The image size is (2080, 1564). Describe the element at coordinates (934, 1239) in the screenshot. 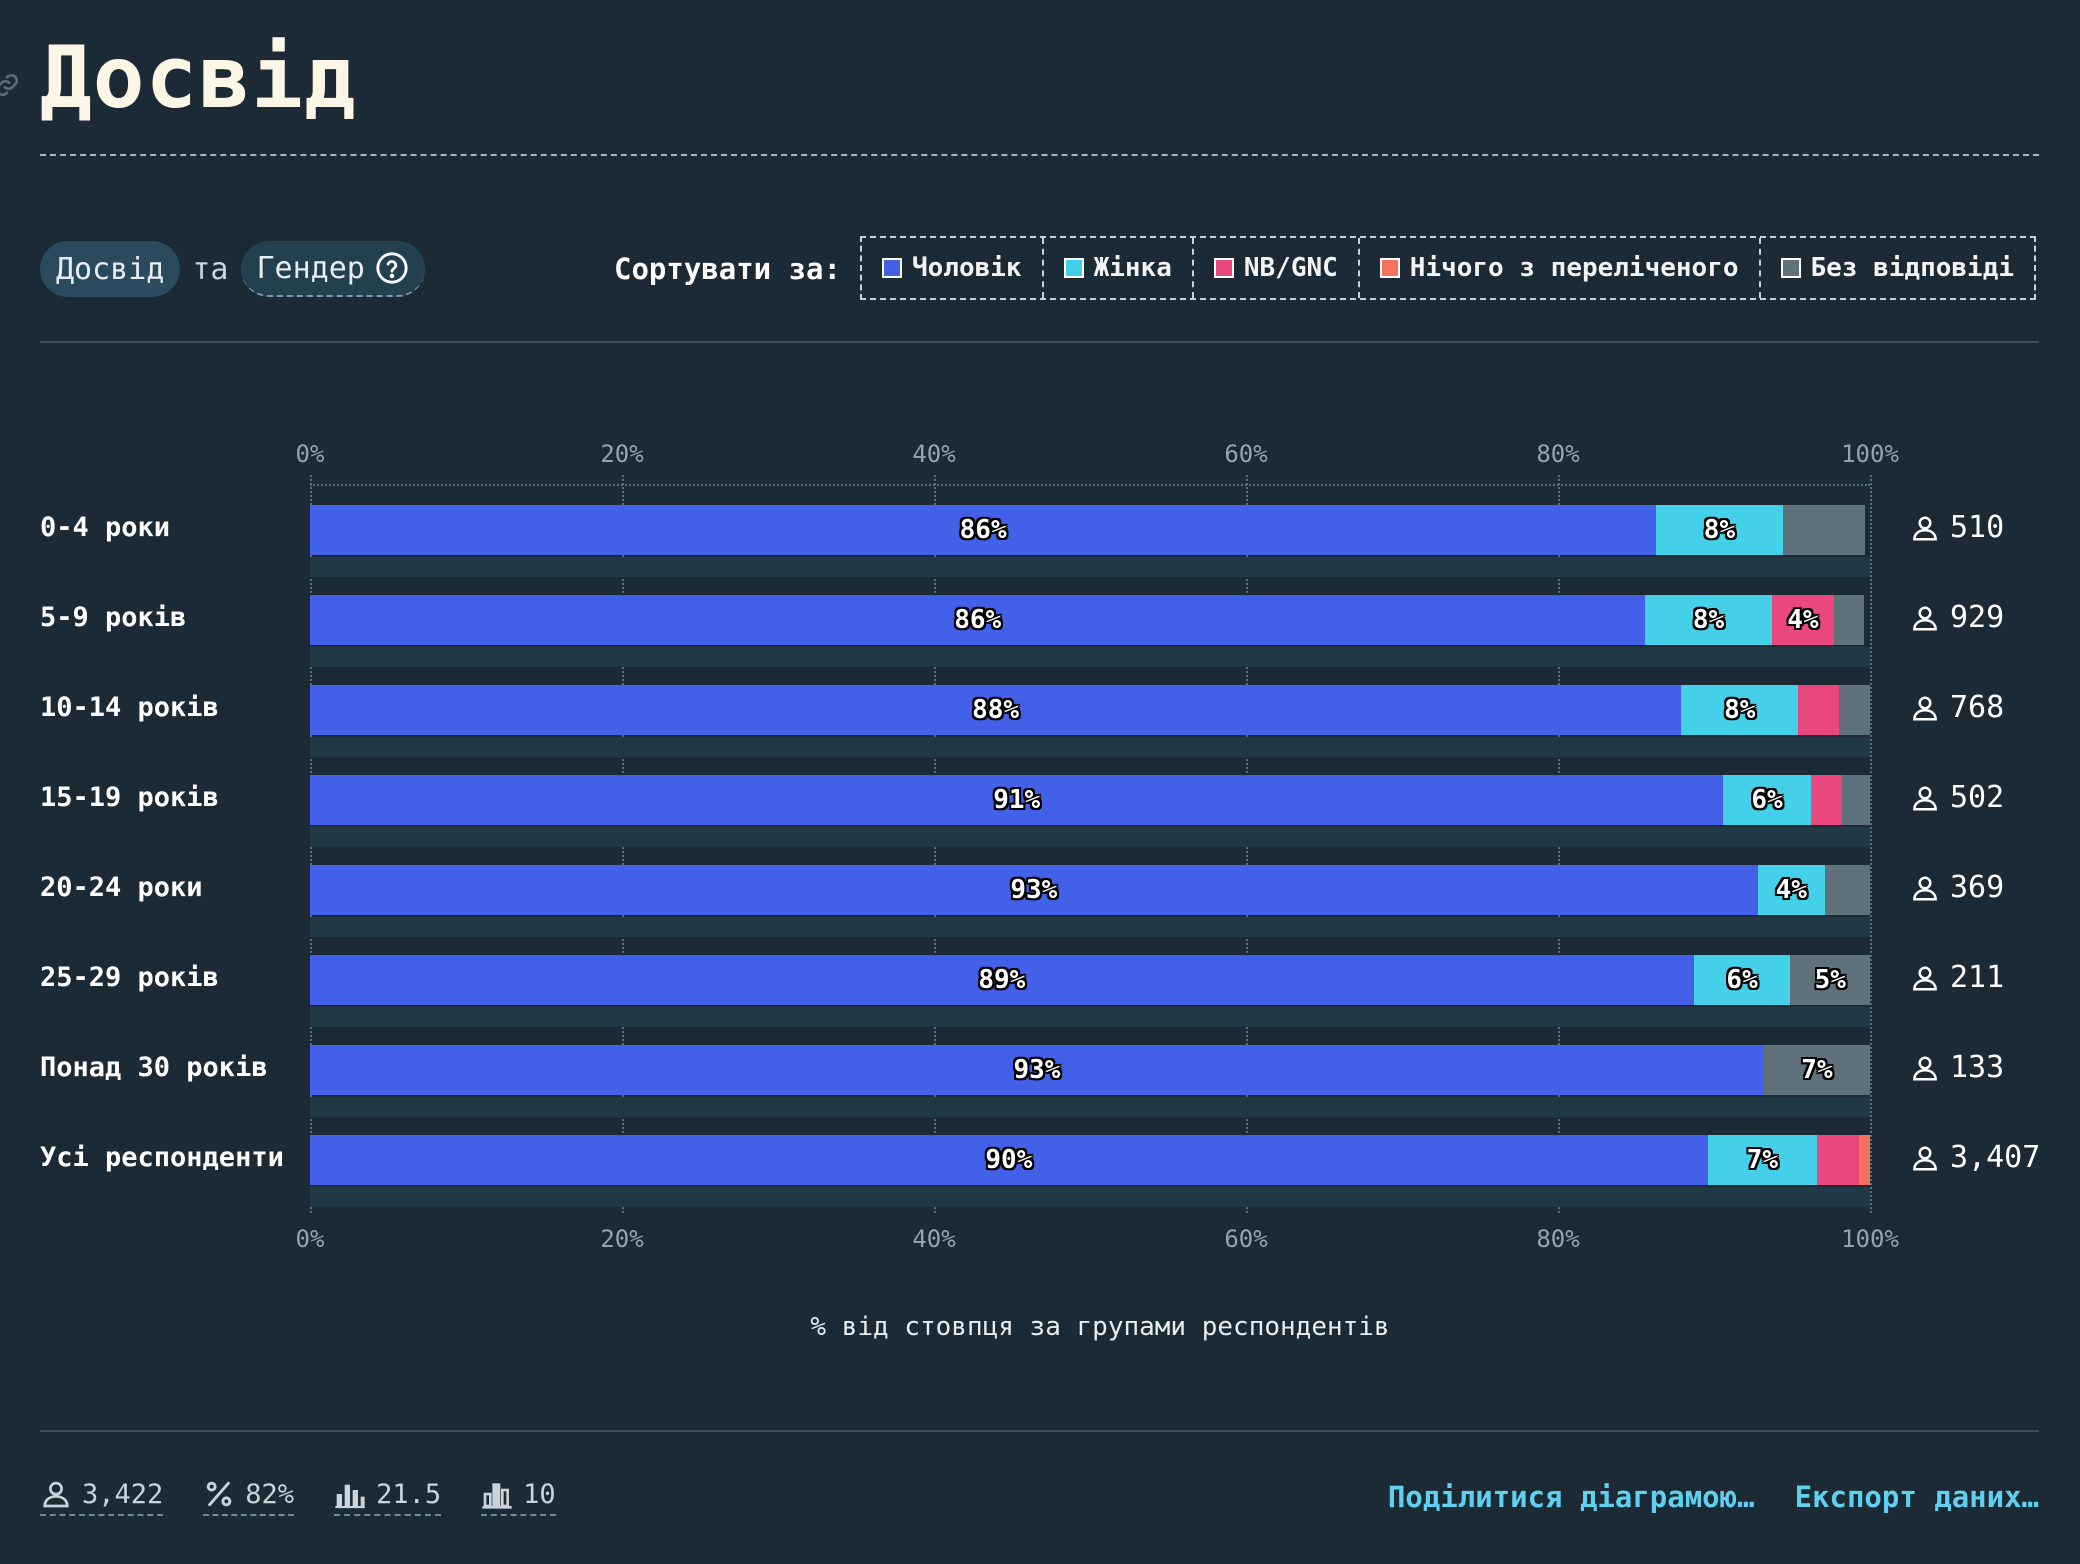

I see `x-tick-label-bottom: 40%` at that location.